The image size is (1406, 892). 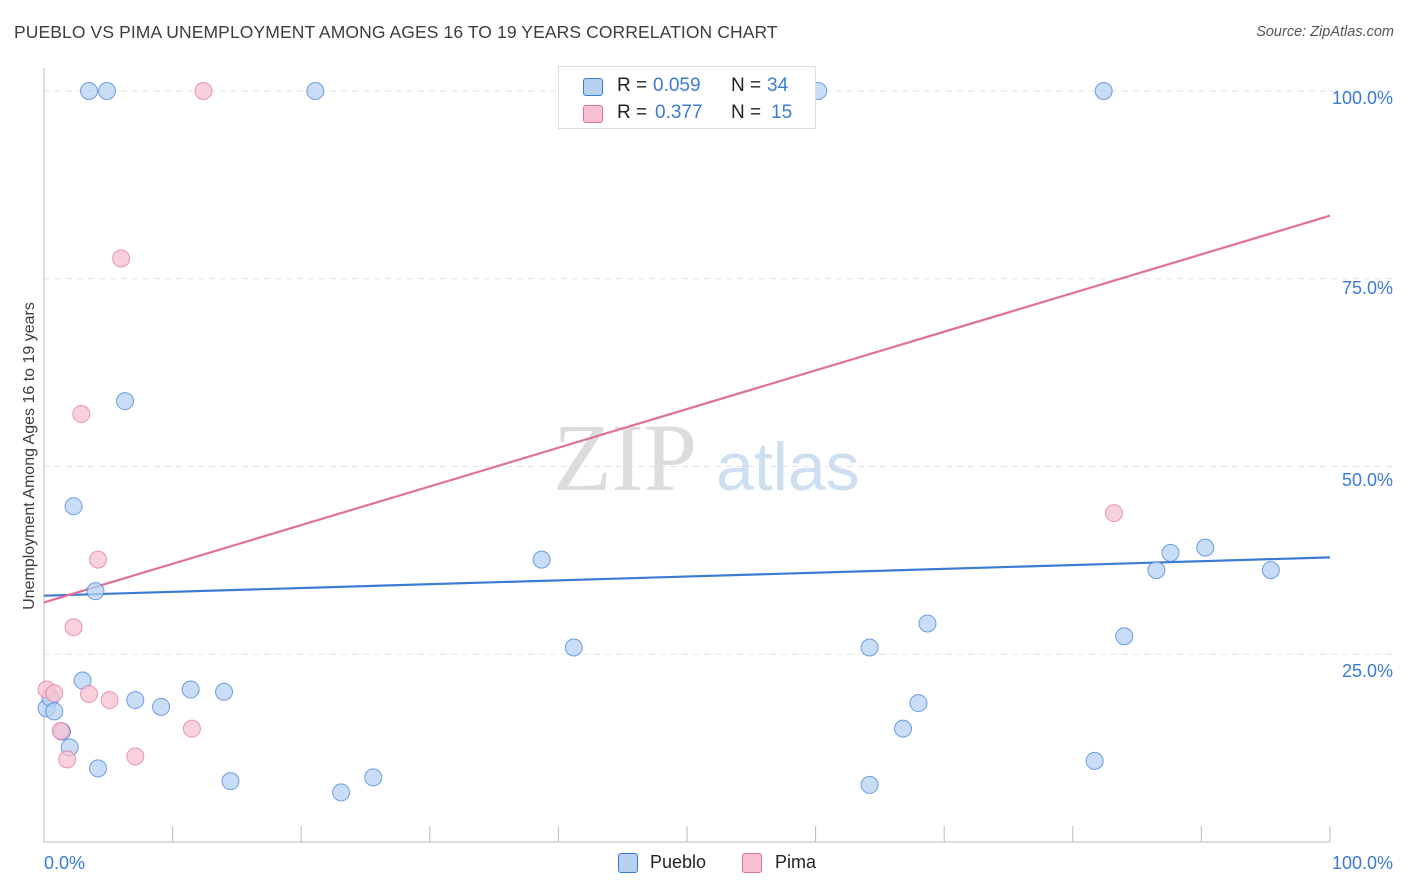 I want to click on pima-legend-swatch, so click(x=752, y=863).